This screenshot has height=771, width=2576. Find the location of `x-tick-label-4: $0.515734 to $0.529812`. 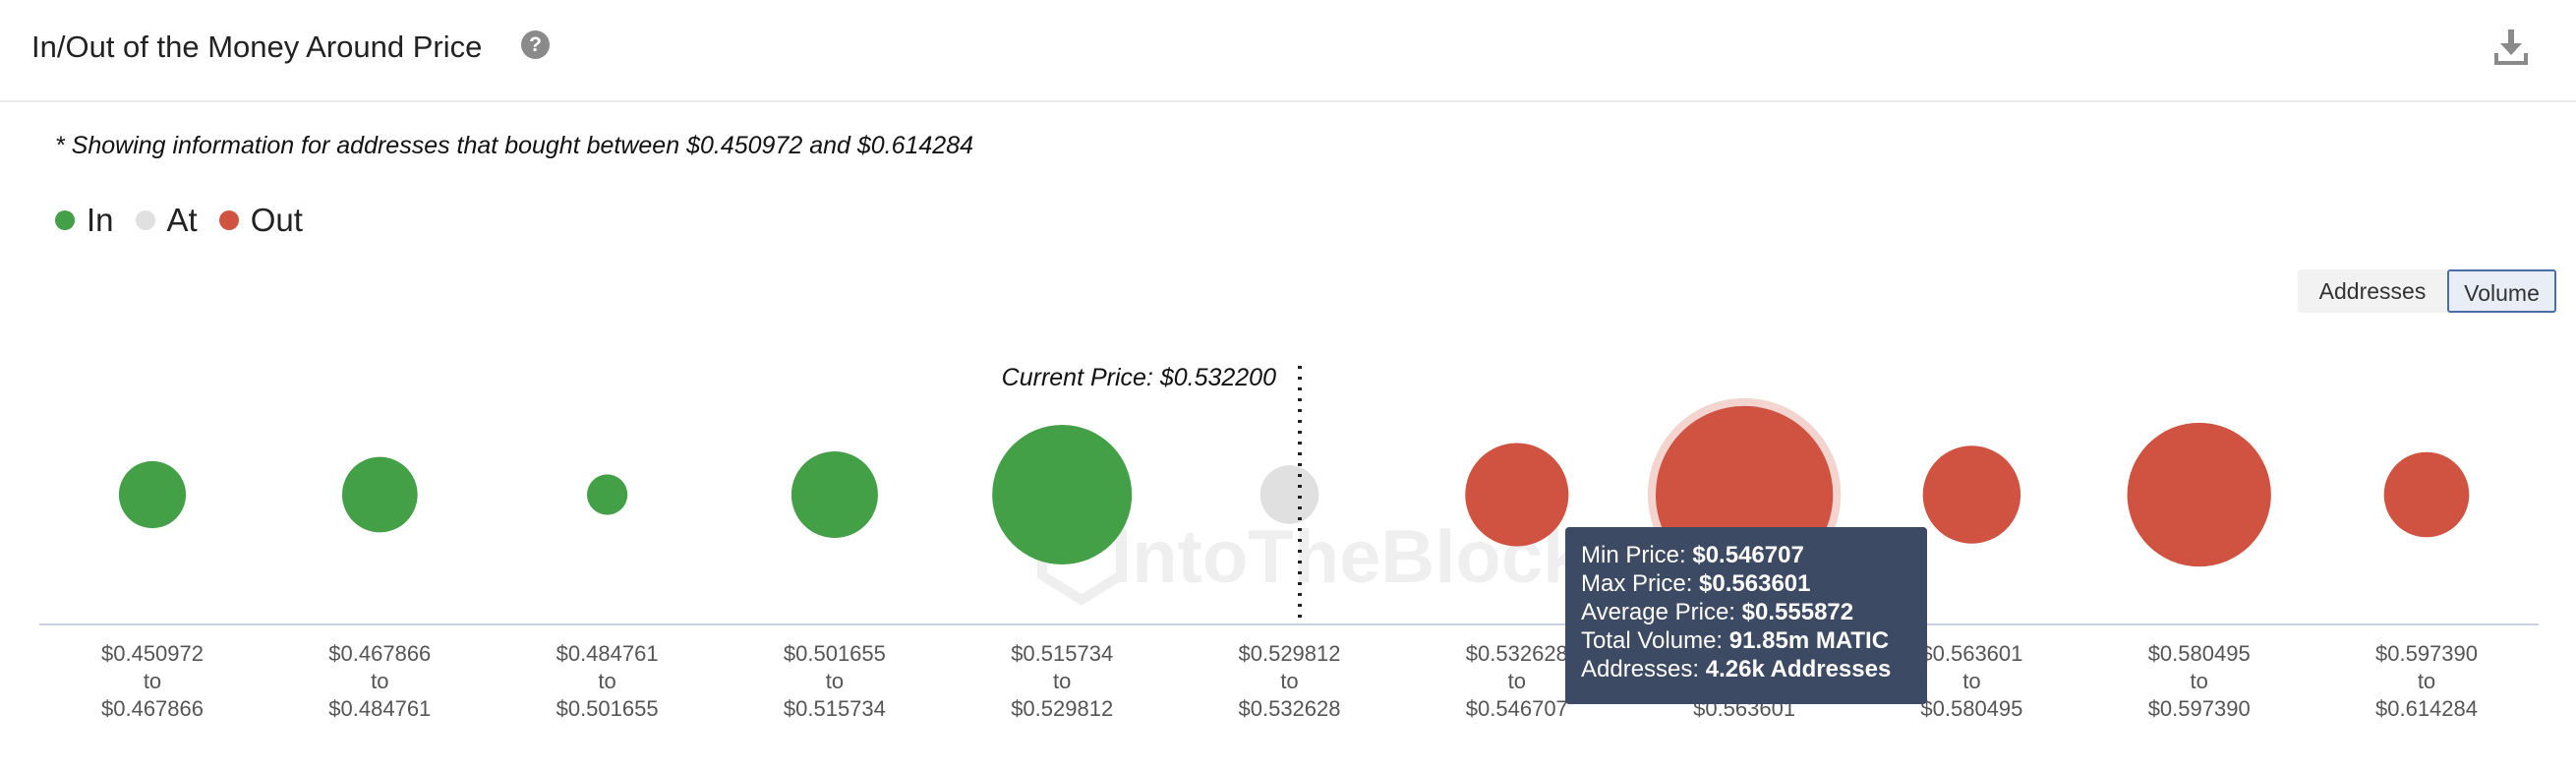

x-tick-label-4: $0.515734 to $0.529812 is located at coordinates (1062, 681).